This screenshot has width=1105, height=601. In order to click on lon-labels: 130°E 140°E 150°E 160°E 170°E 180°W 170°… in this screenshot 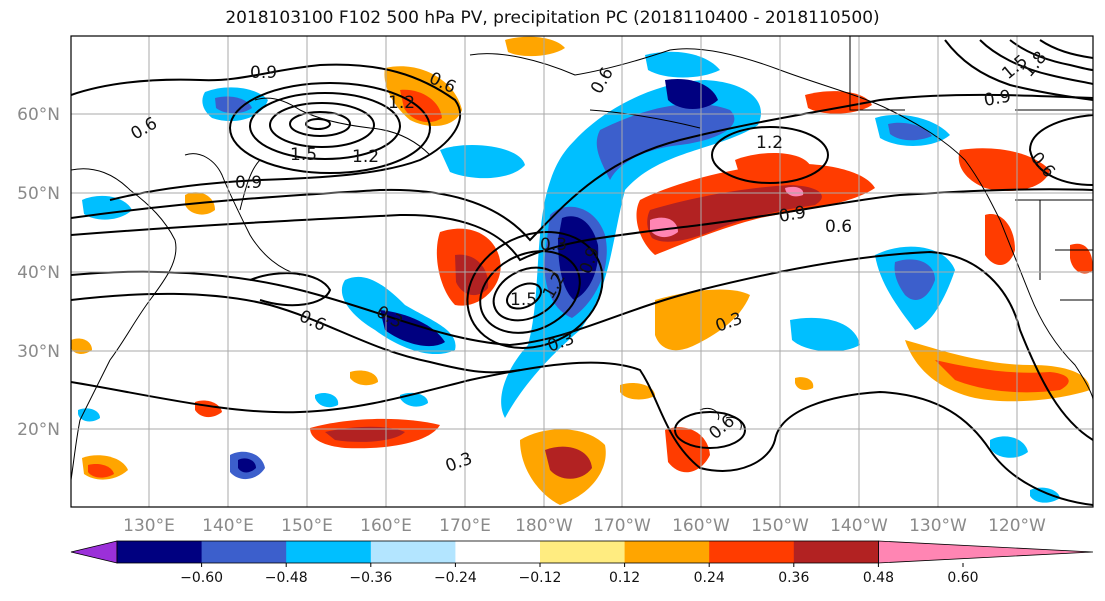, I will do `click(584, 526)`.